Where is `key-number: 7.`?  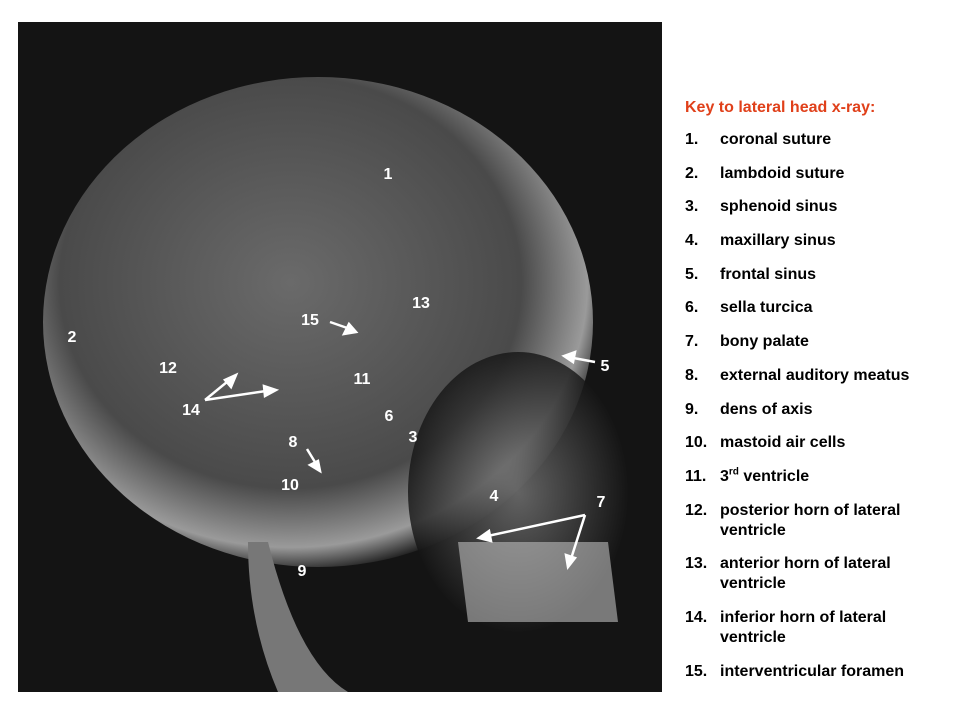 key-number: 7. is located at coordinates (692, 342).